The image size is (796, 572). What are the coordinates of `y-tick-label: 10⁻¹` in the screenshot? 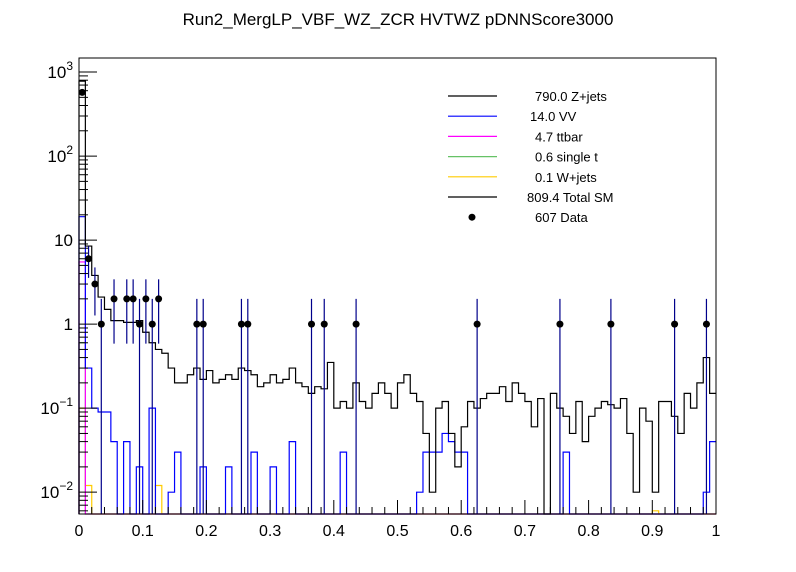 It's located at (56, 406).